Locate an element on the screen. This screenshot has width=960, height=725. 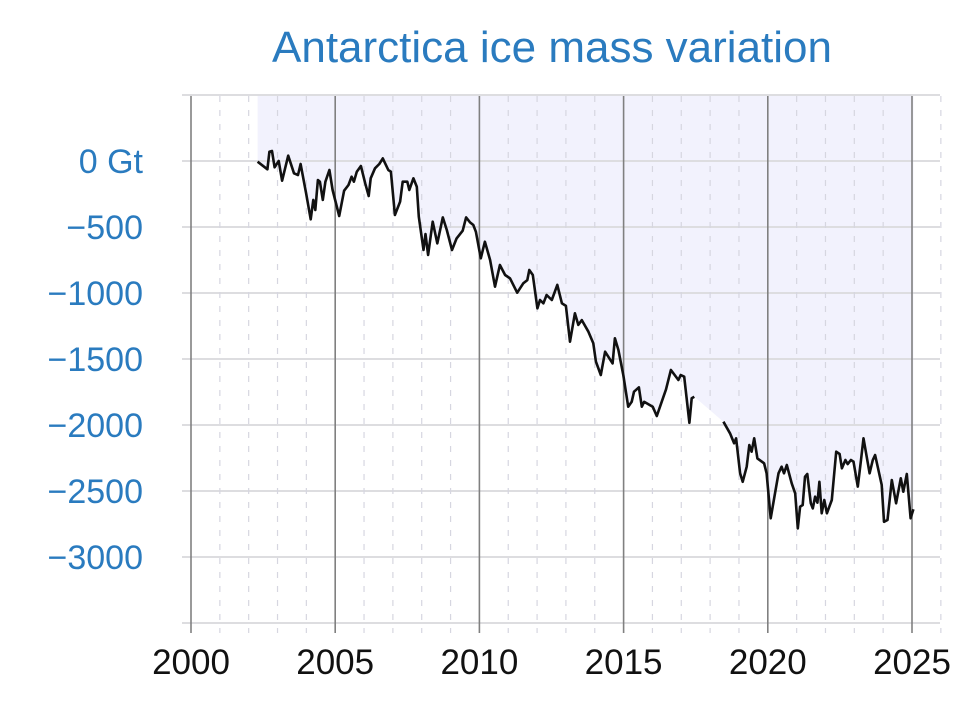
x-tick-label: 2025 is located at coordinates (912, 662).